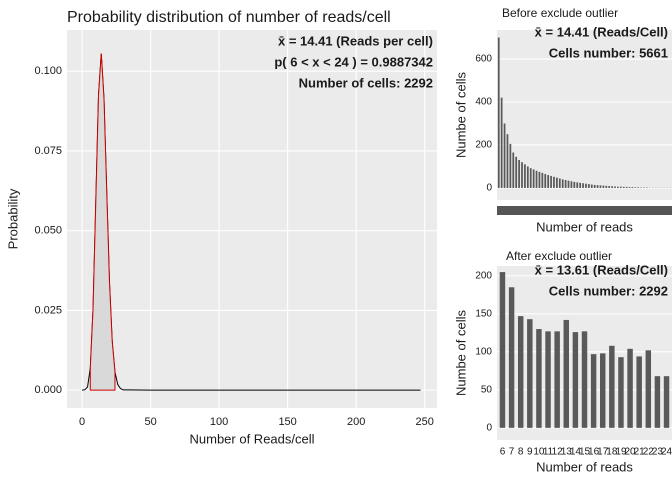 This screenshot has height=480, width=672. Describe the element at coordinates (621, 452) in the screenshot. I see `x-tick-label: 19` at that location.